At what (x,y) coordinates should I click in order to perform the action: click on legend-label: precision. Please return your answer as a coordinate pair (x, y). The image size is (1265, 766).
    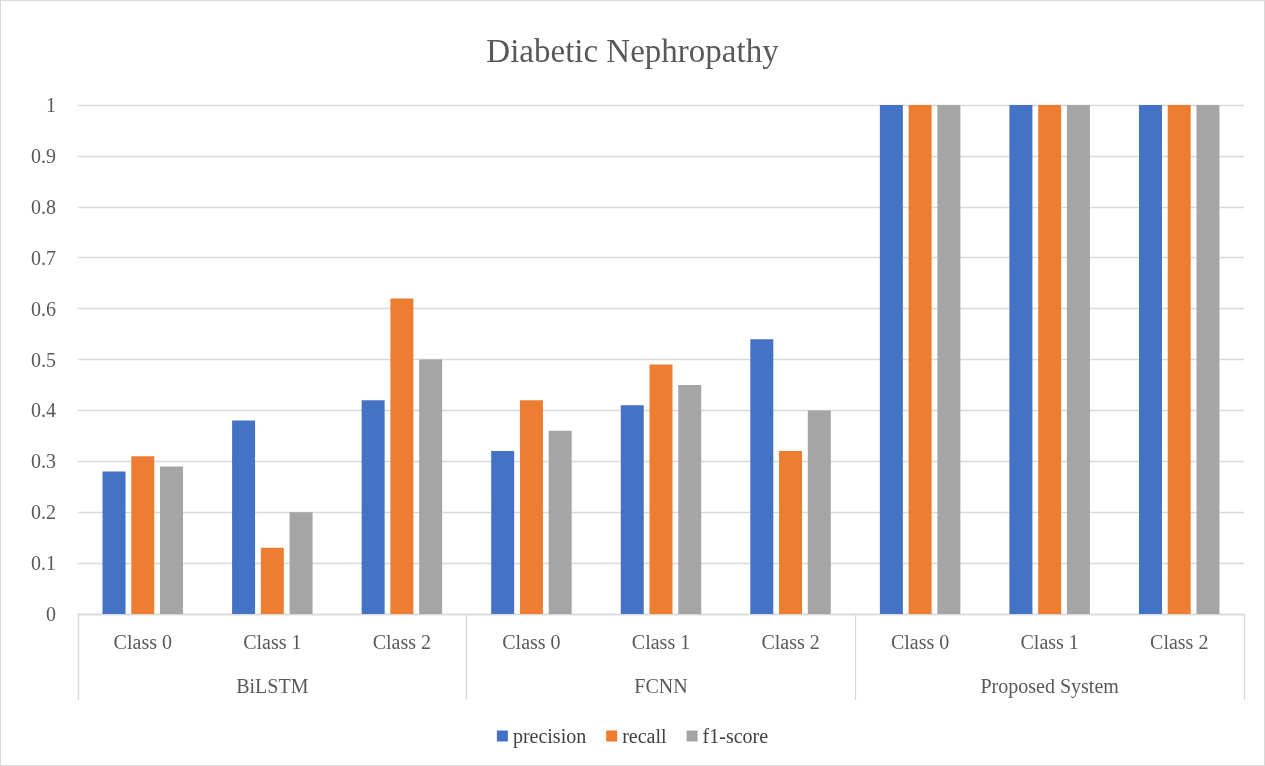
    Looking at the image, I should click on (549, 736).